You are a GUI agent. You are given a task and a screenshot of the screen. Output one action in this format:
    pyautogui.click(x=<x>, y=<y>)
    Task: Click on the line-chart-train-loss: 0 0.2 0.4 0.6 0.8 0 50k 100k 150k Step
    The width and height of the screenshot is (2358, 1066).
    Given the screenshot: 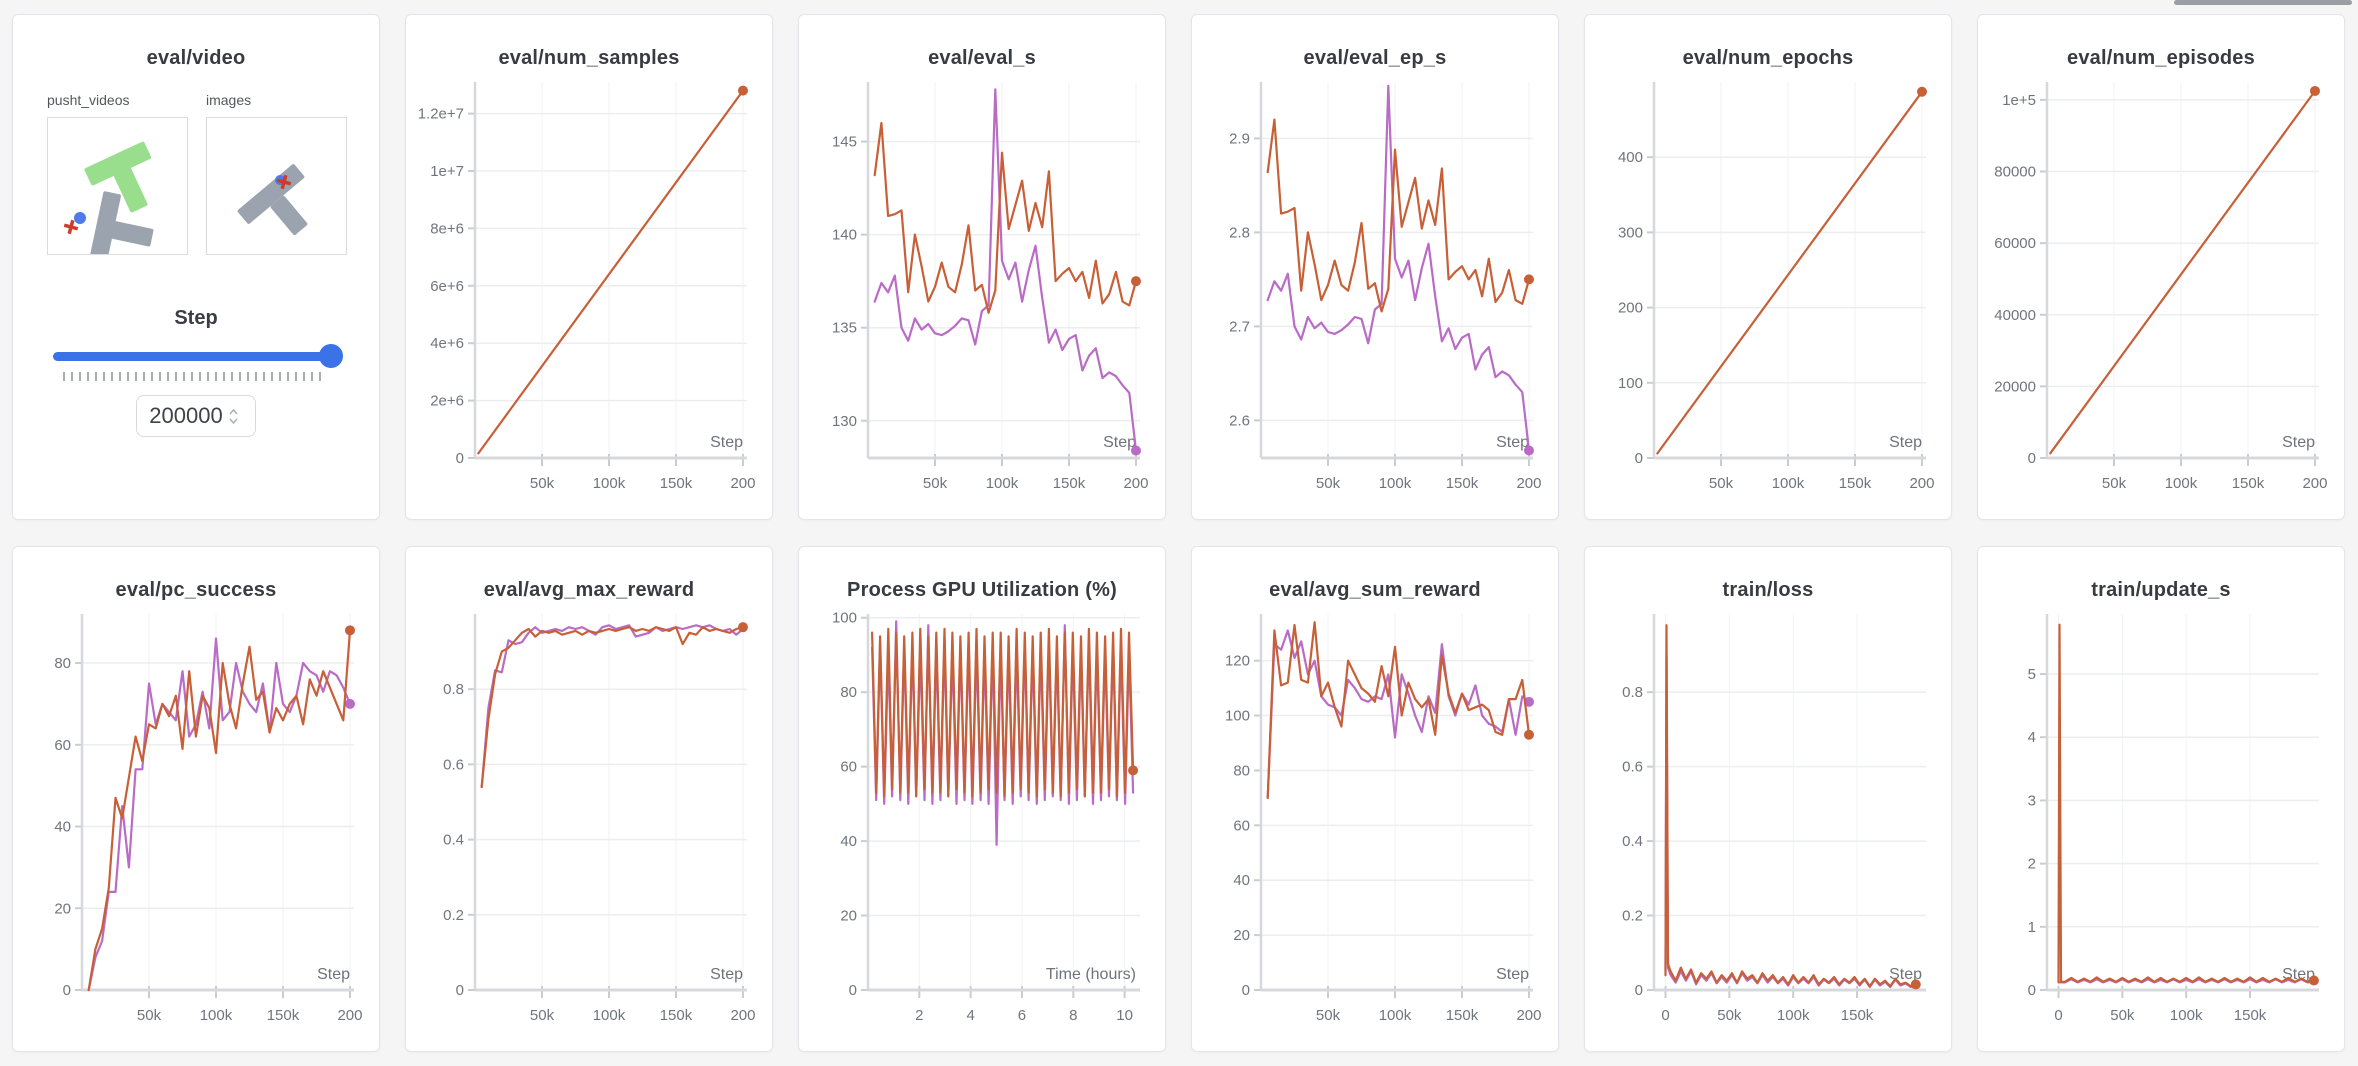 What is the action you would take?
    pyautogui.click(x=1768, y=821)
    